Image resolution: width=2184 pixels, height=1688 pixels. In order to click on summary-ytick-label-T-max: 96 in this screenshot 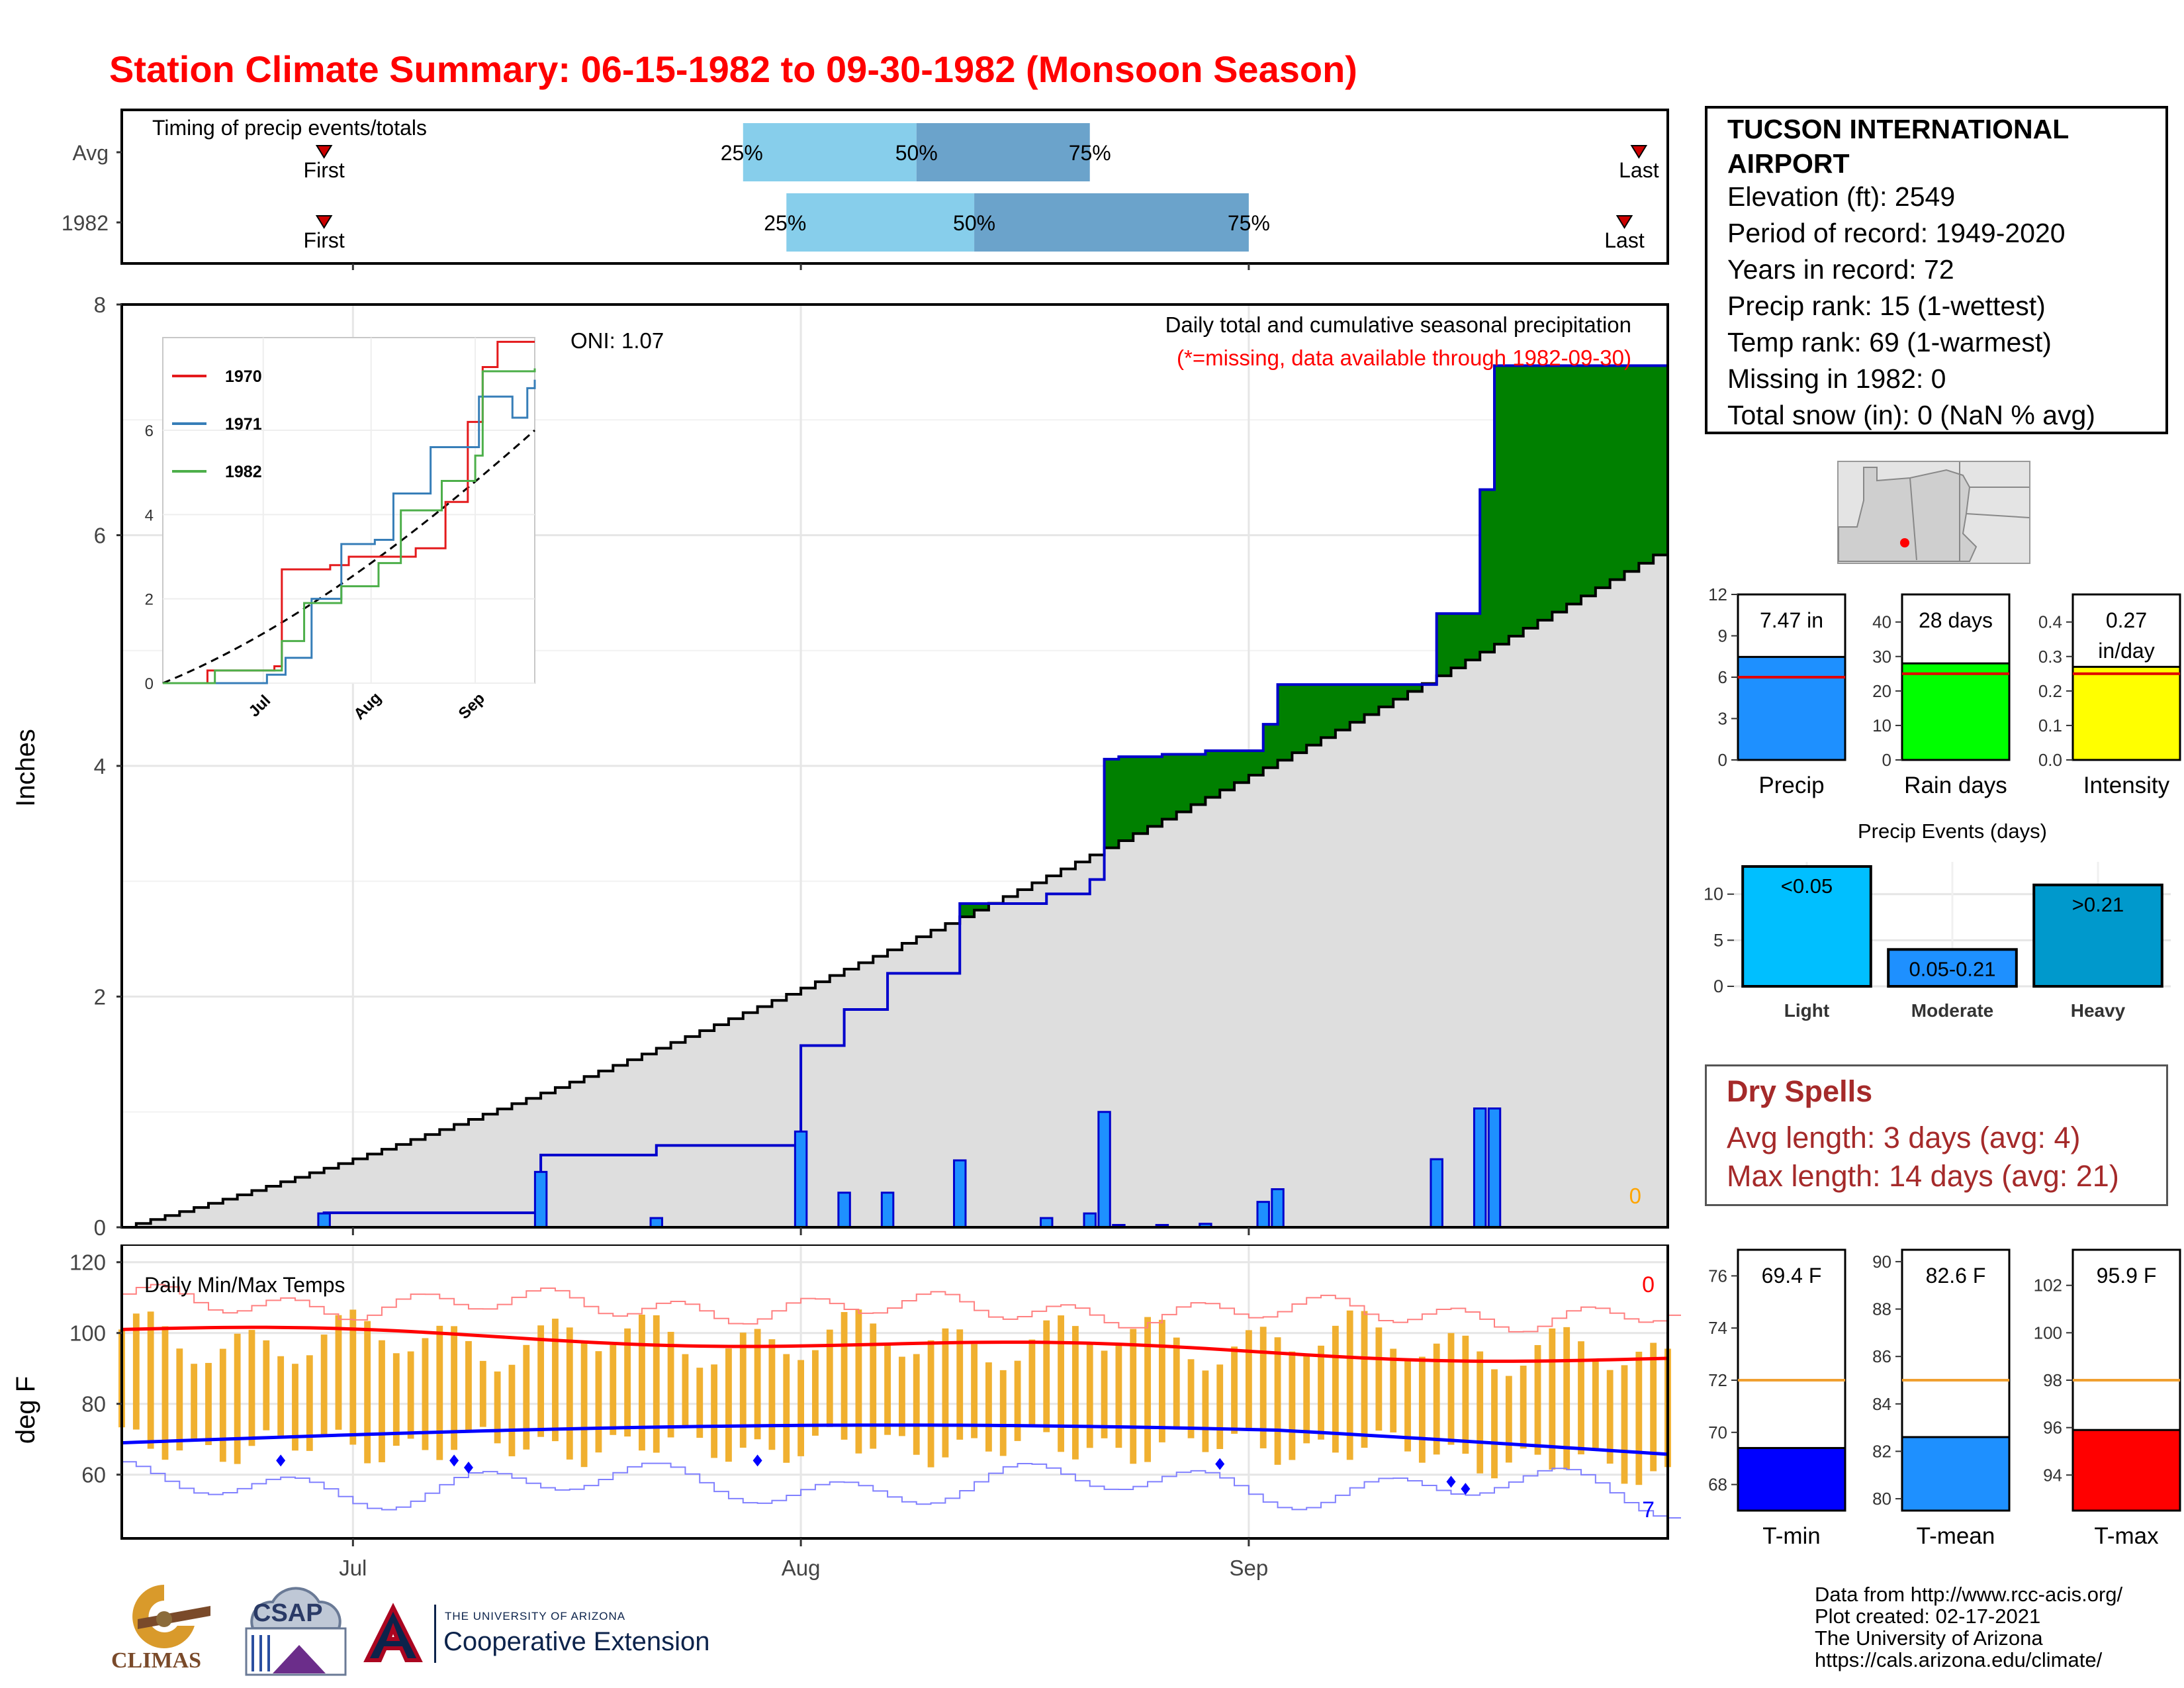, I will do `click(2052, 1428)`.